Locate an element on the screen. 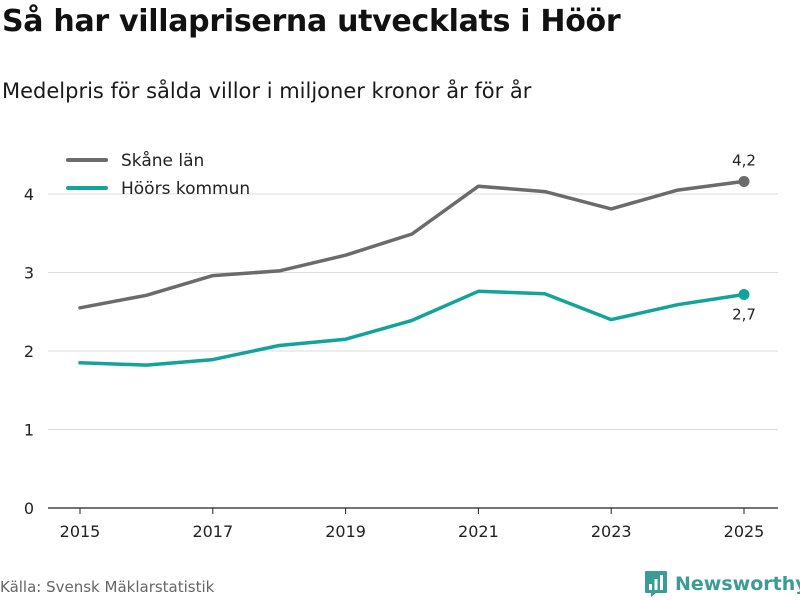  y-tick-label: 0 is located at coordinates (29, 508).